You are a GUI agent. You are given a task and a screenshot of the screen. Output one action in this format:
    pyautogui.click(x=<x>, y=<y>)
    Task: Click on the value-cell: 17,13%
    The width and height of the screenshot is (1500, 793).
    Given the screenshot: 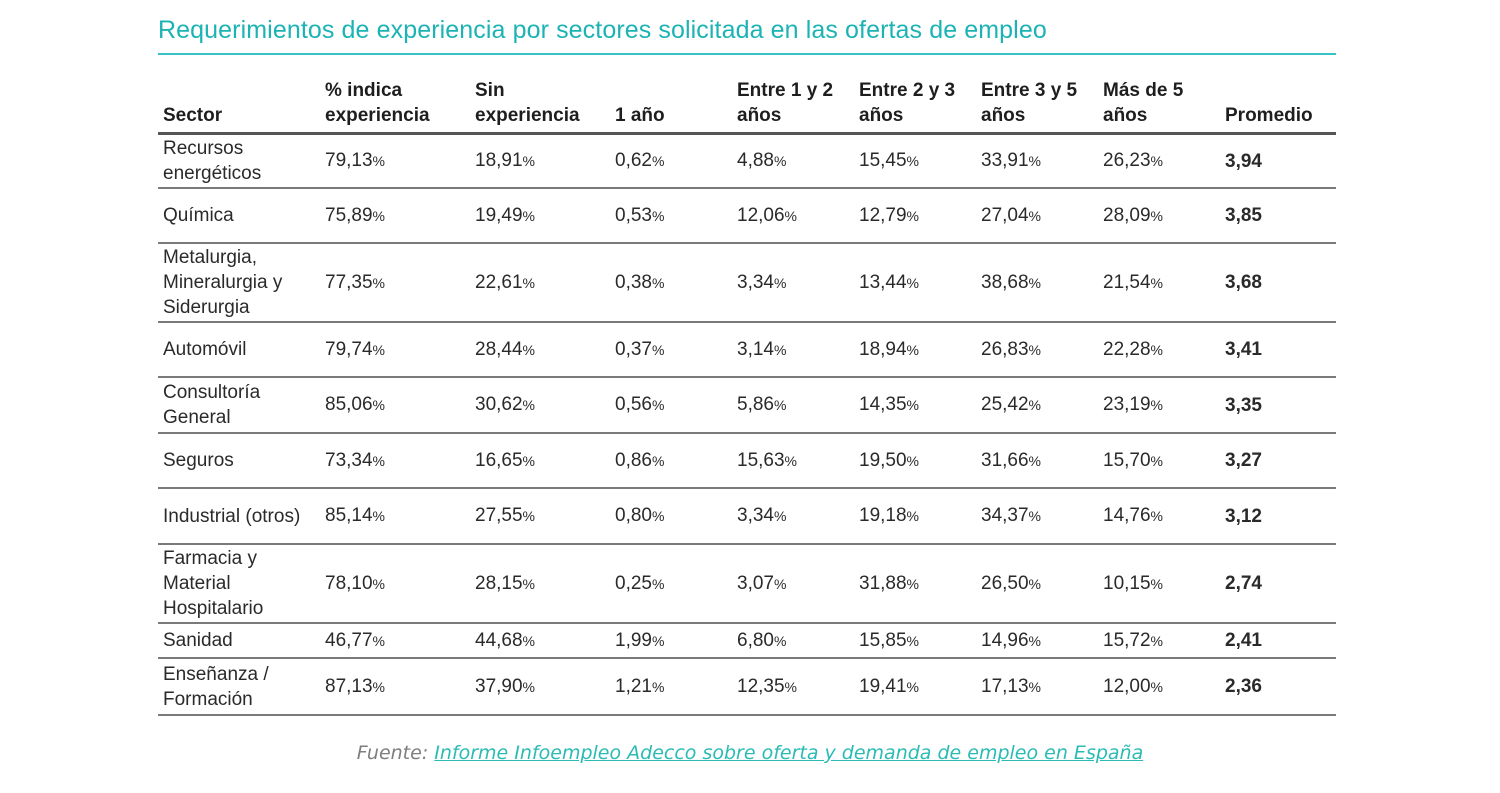 What is the action you would take?
    pyautogui.click(x=1037, y=687)
    